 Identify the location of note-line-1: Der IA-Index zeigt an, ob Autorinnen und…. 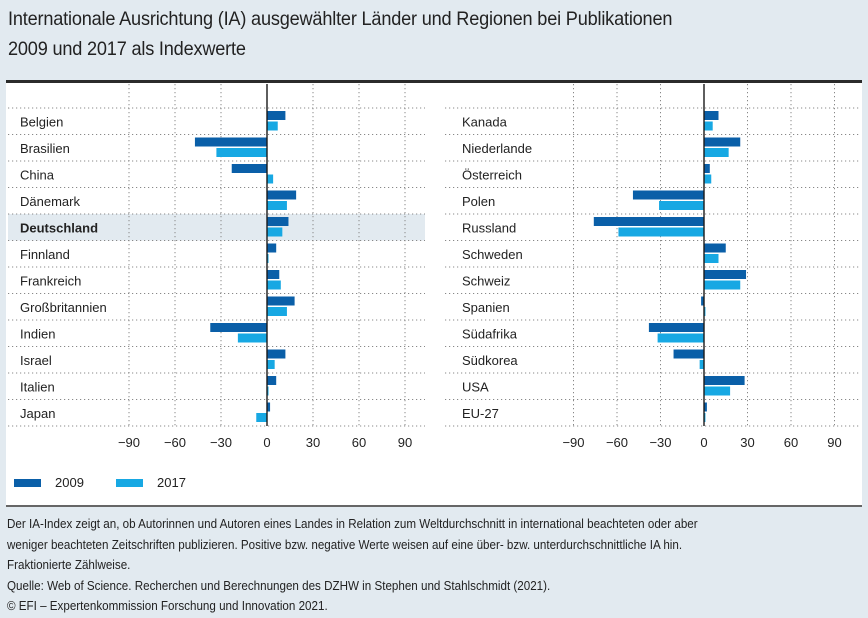
(352, 524).